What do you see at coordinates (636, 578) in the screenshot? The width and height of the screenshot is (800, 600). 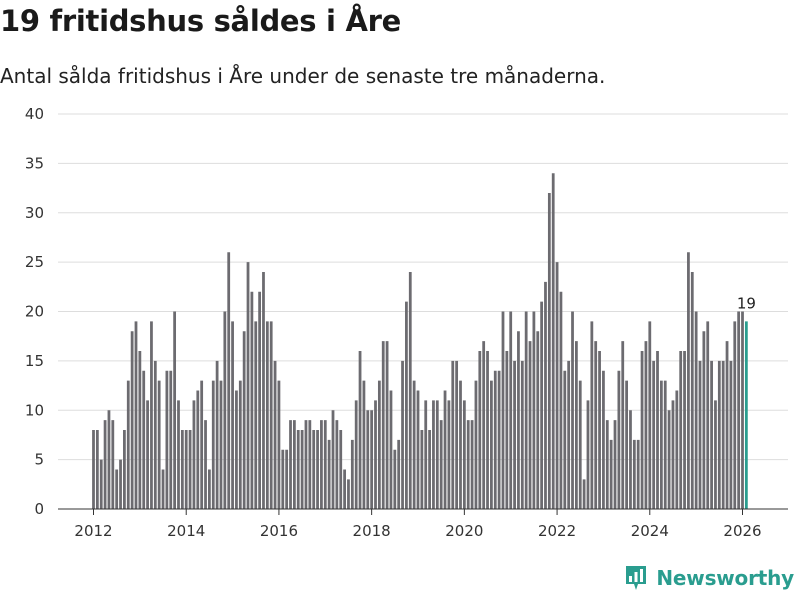 I see `newsworthy-chart-icon` at bounding box center [636, 578].